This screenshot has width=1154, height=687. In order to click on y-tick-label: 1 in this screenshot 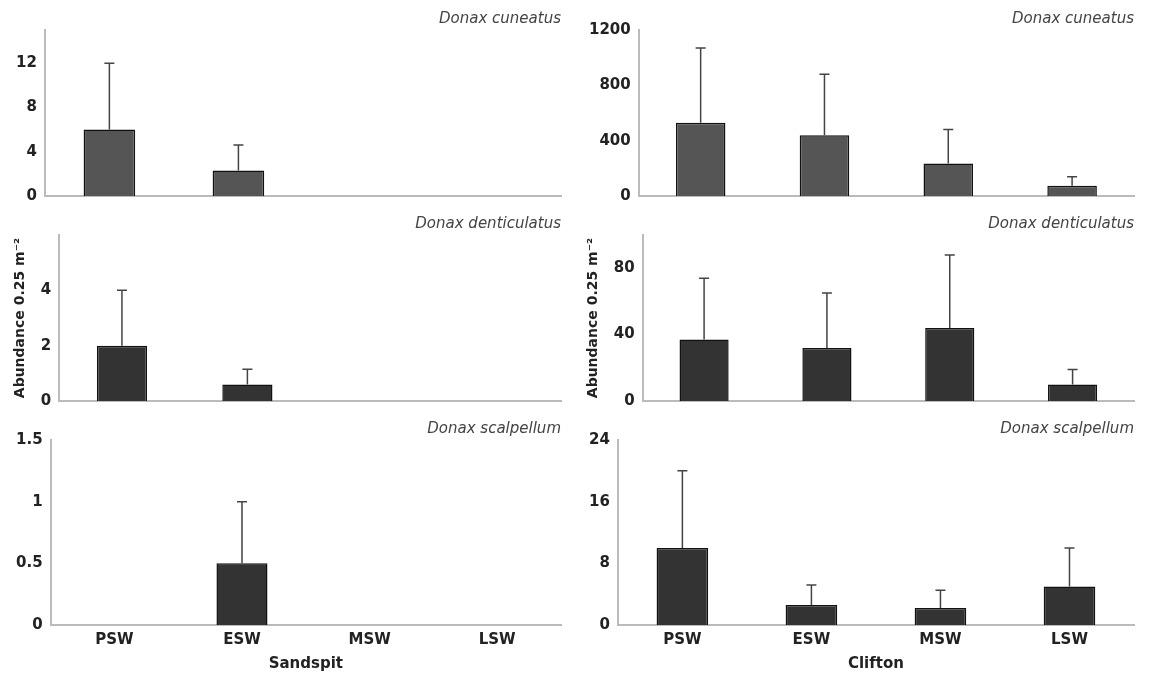, I will do `click(37, 500)`.